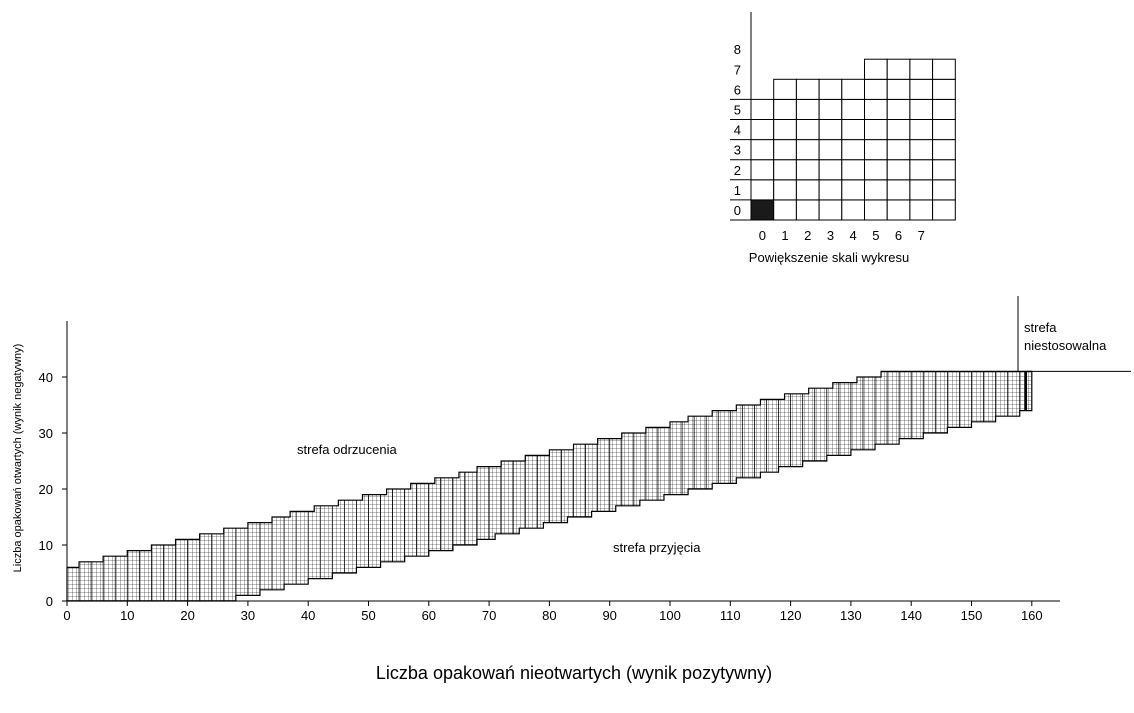 The image size is (1134, 713). Describe the element at coordinates (737, 69) in the screenshot. I see `inset-y-tick-label: 7` at that location.